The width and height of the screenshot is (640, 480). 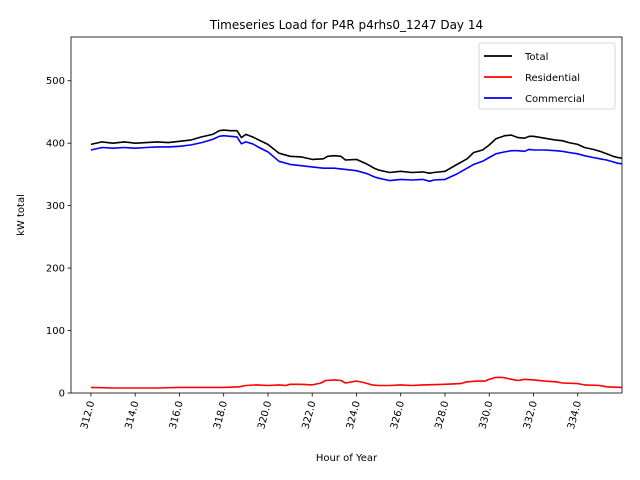 I want to click on y-tick-label: 500, so click(x=55, y=81).